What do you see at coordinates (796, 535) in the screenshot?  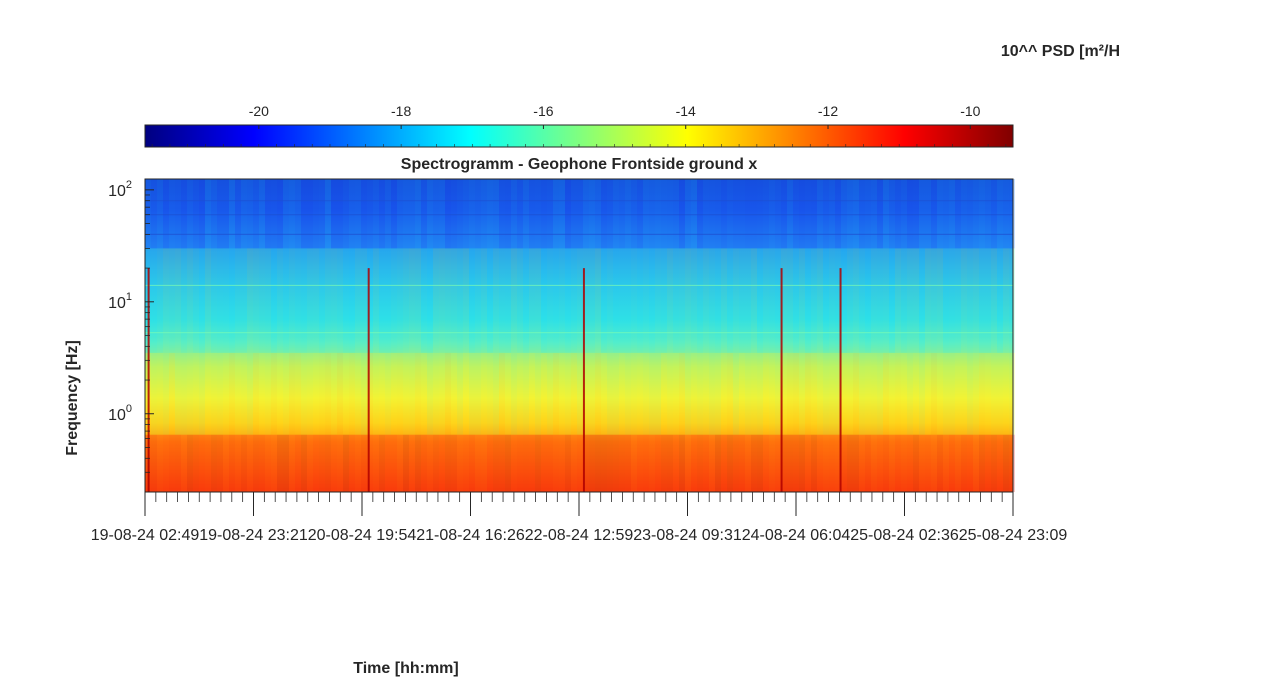 I see `x-tick-label: 24-08-24 06:04` at bounding box center [796, 535].